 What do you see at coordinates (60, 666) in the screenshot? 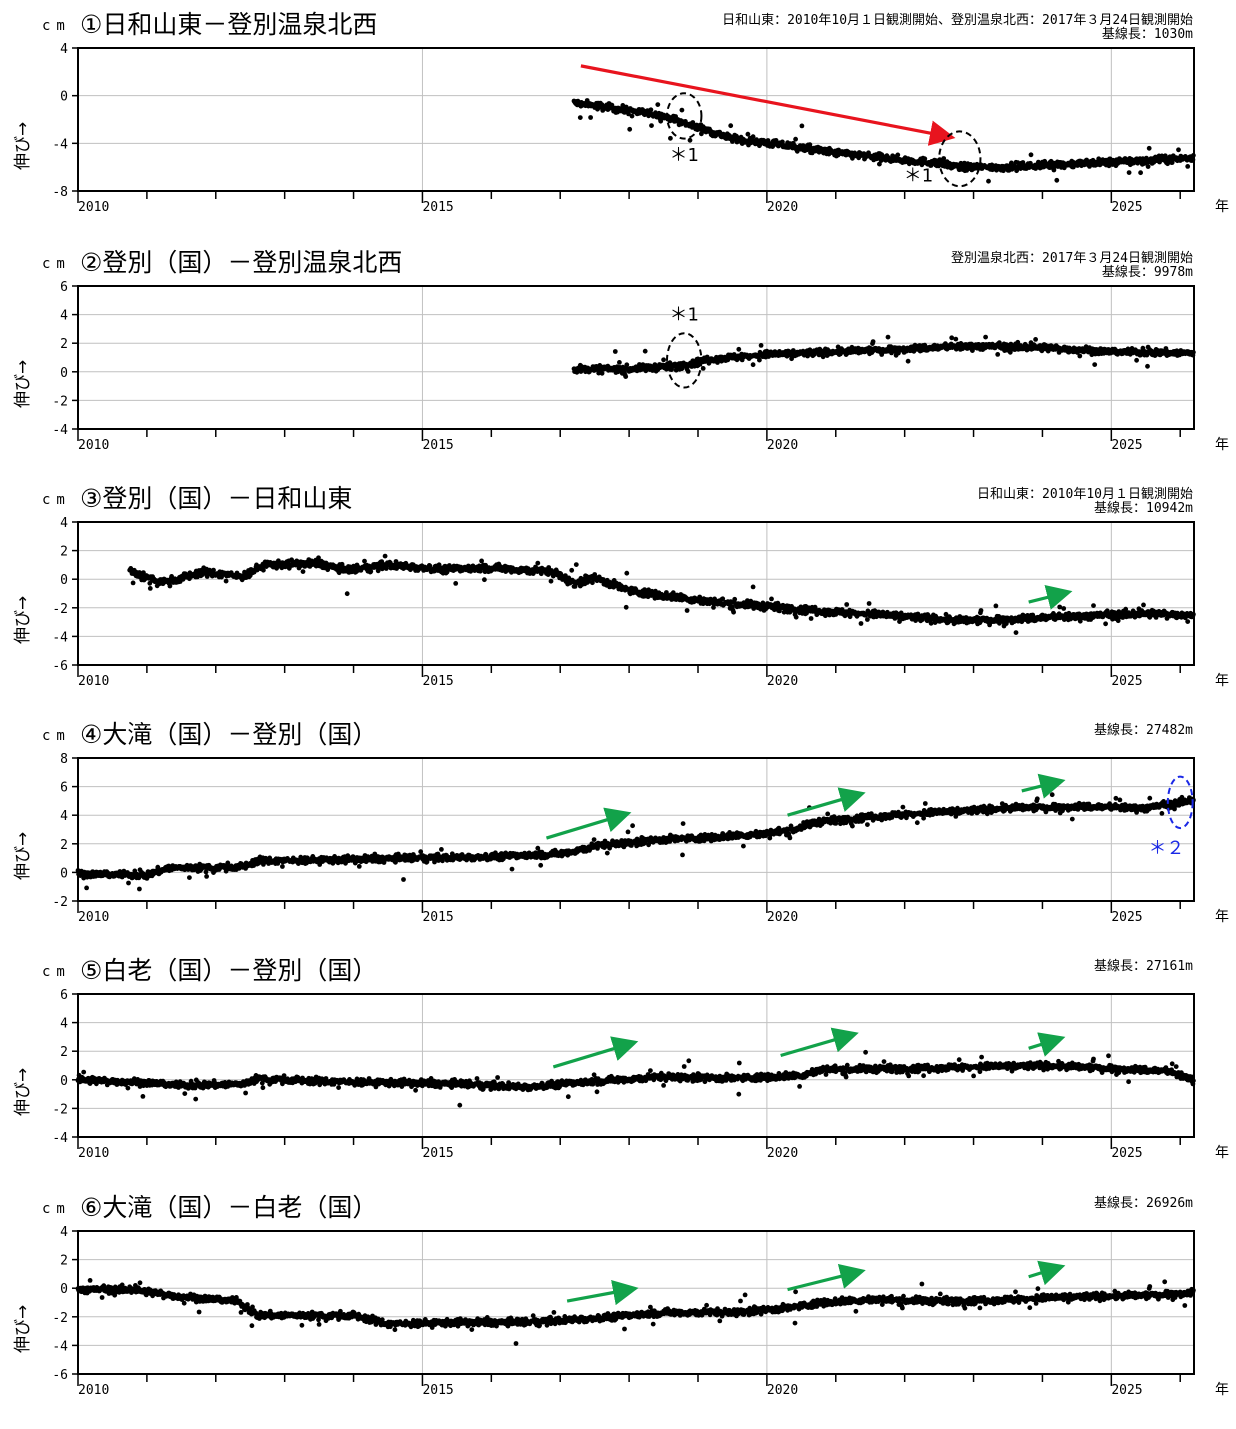
I see `y-tick-label: -6` at bounding box center [60, 666].